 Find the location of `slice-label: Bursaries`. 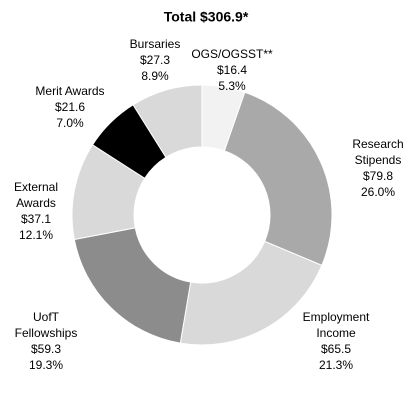

slice-label: Bursaries is located at coordinates (155, 44).